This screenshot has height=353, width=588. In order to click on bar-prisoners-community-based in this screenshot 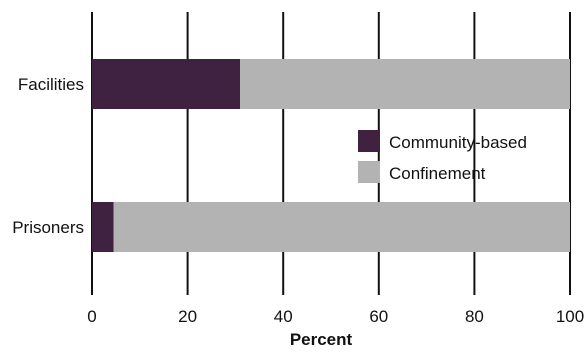, I will do `click(103, 227)`.